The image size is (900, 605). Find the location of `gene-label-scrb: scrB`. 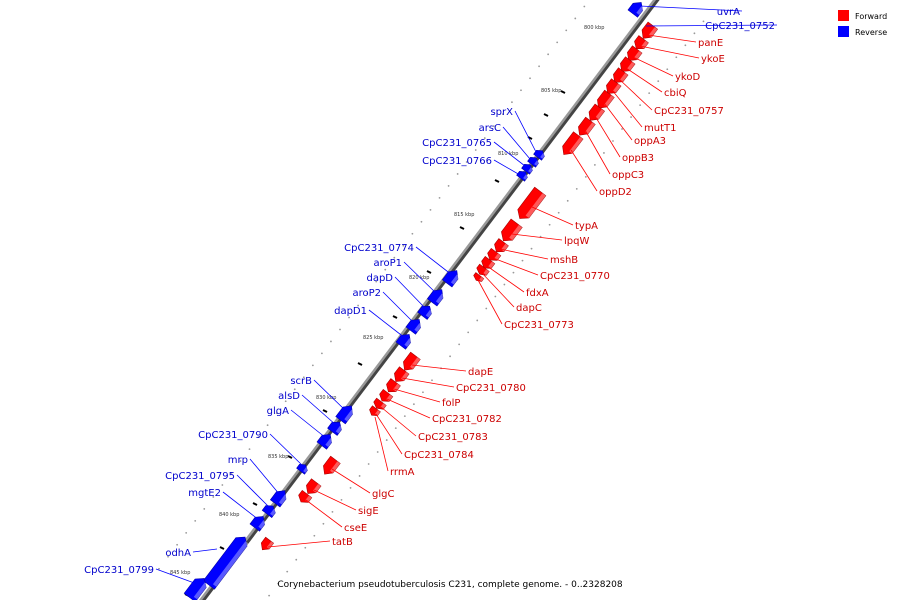

gene-label-scrb: scrB is located at coordinates (301, 381).